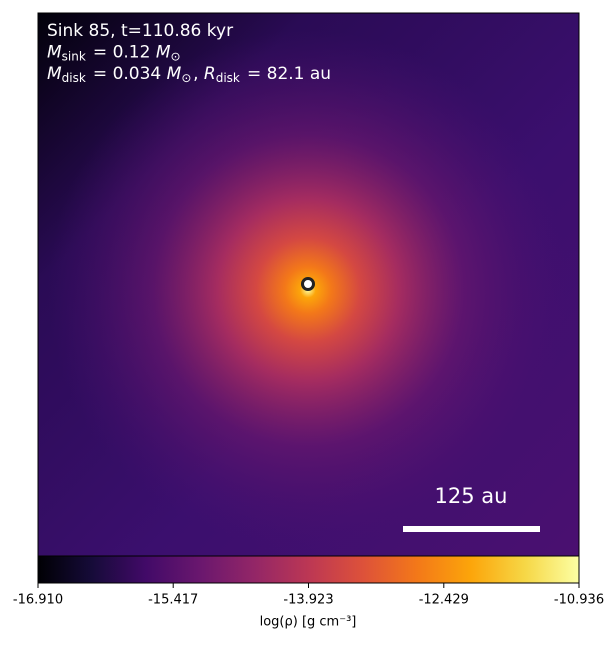  Describe the element at coordinates (210, 74) in the screenshot. I see `annotation-text: R` at that location.